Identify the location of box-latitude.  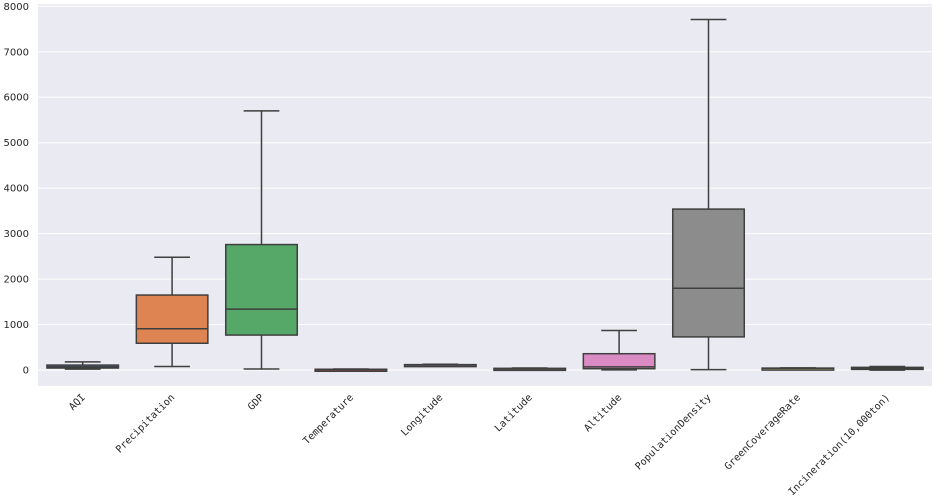
(530, 369).